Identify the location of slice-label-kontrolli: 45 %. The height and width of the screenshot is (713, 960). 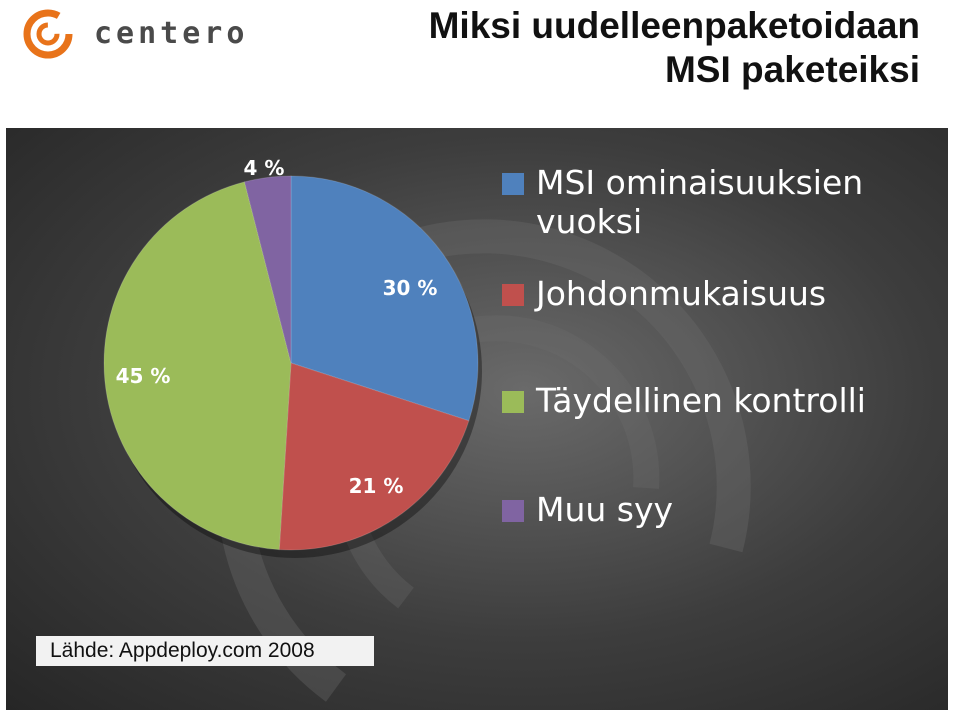
(143, 376).